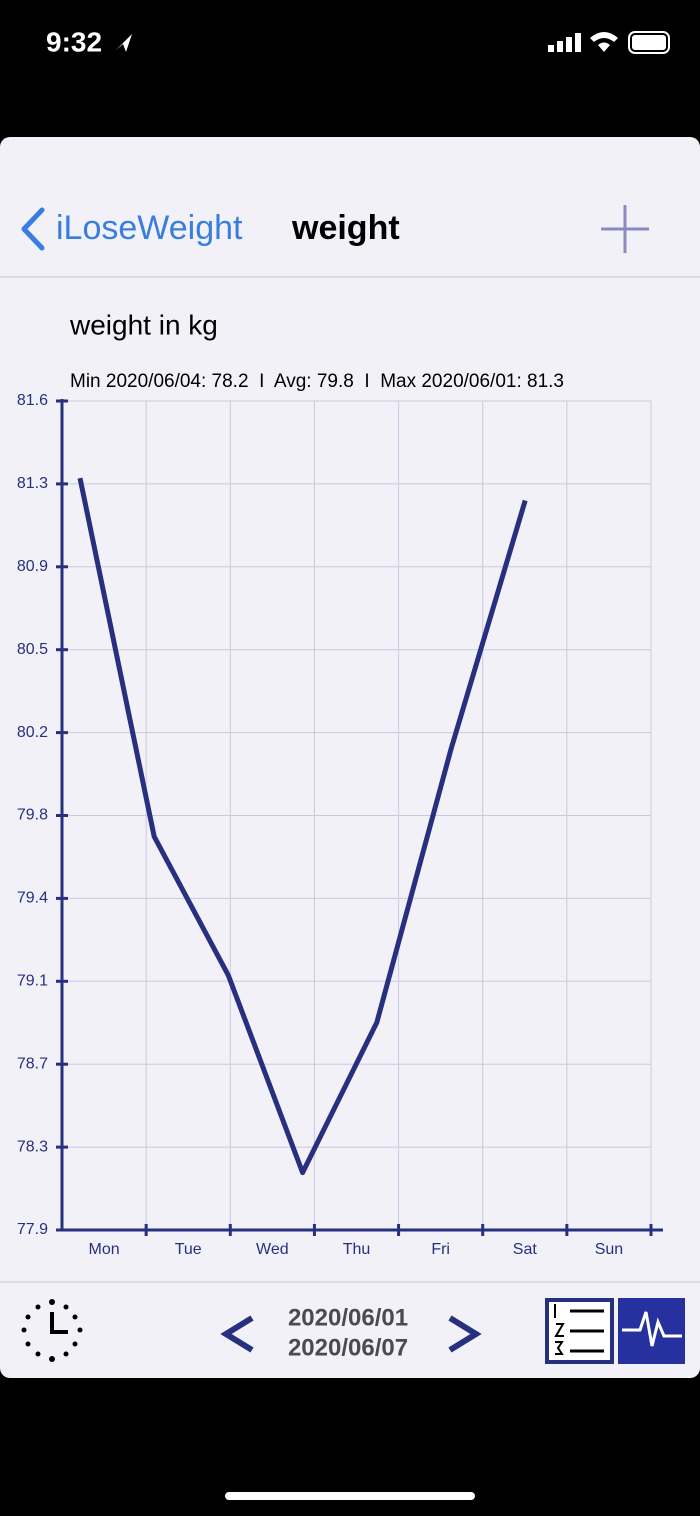 Image resolution: width=700 pixels, height=1516 pixels. What do you see at coordinates (32, 981) in the screenshot?
I see `y-tick-label: 79.1` at bounding box center [32, 981].